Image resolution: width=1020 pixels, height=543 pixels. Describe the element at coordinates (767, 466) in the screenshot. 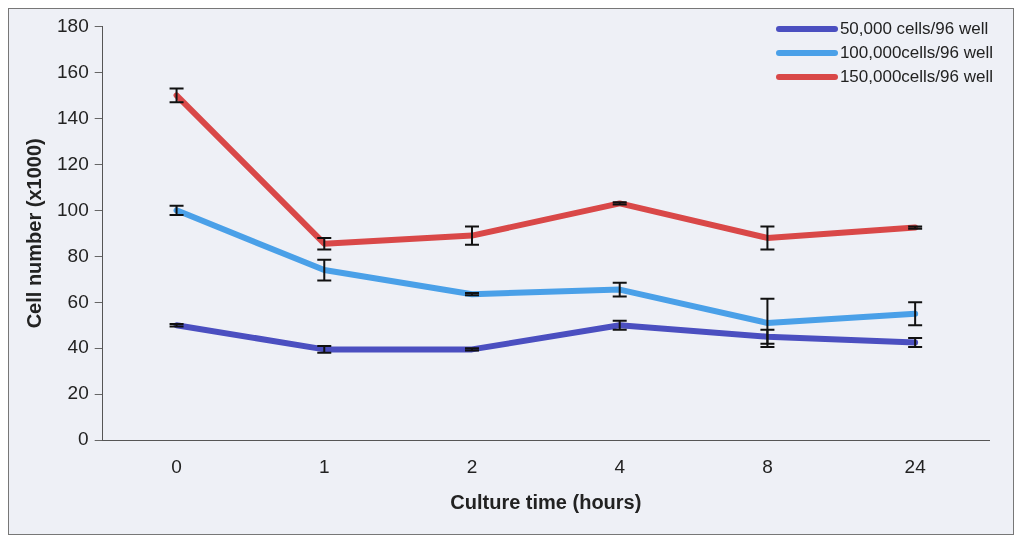

I see `x-tick-label: 8` at that location.